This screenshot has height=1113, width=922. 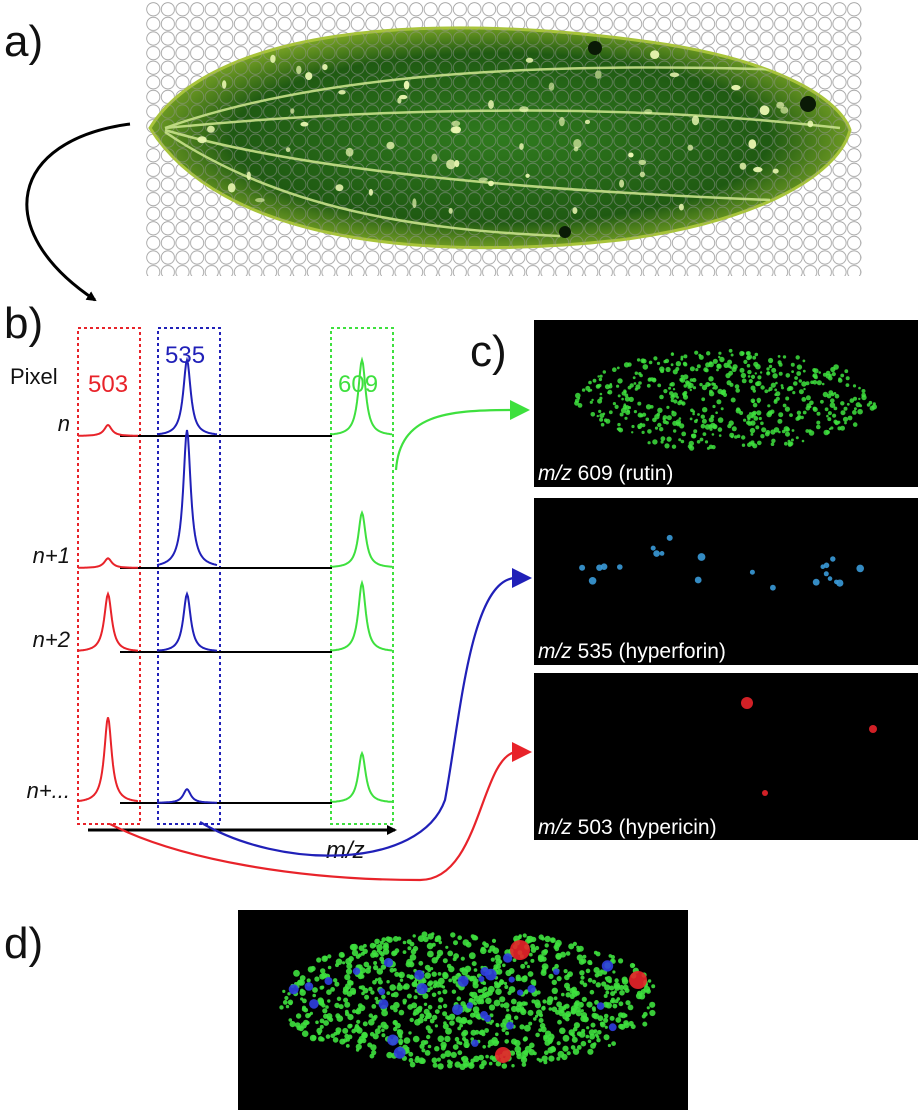 What do you see at coordinates (23, 41) in the screenshot?
I see `panel-a-letter: a)` at bounding box center [23, 41].